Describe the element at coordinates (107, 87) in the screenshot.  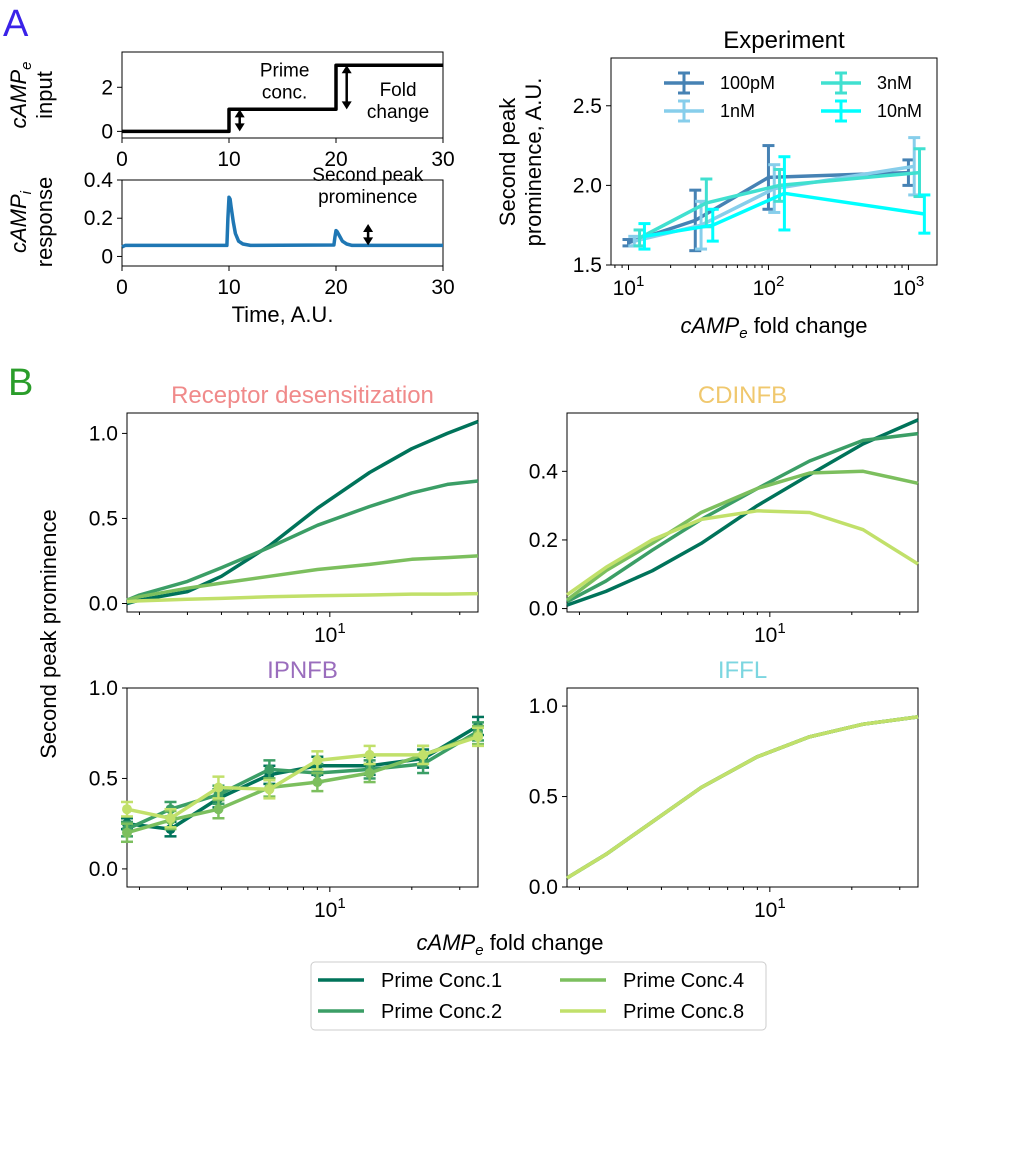
I see `y-tick-label: 2` at that location.